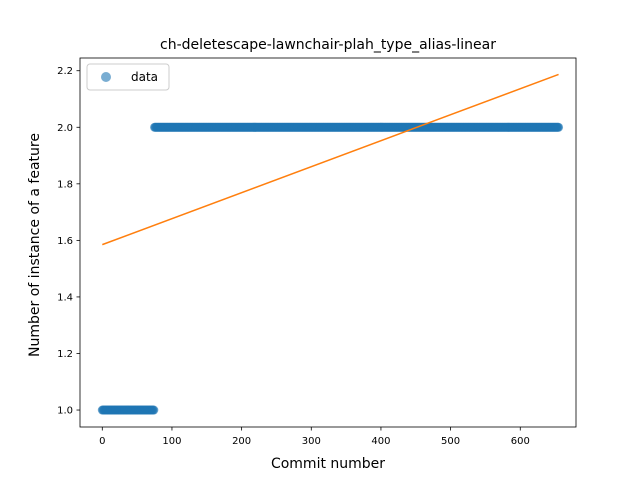 Image resolution: width=640 pixels, height=480 pixels. I want to click on x-tick-label: 500, so click(450, 441).